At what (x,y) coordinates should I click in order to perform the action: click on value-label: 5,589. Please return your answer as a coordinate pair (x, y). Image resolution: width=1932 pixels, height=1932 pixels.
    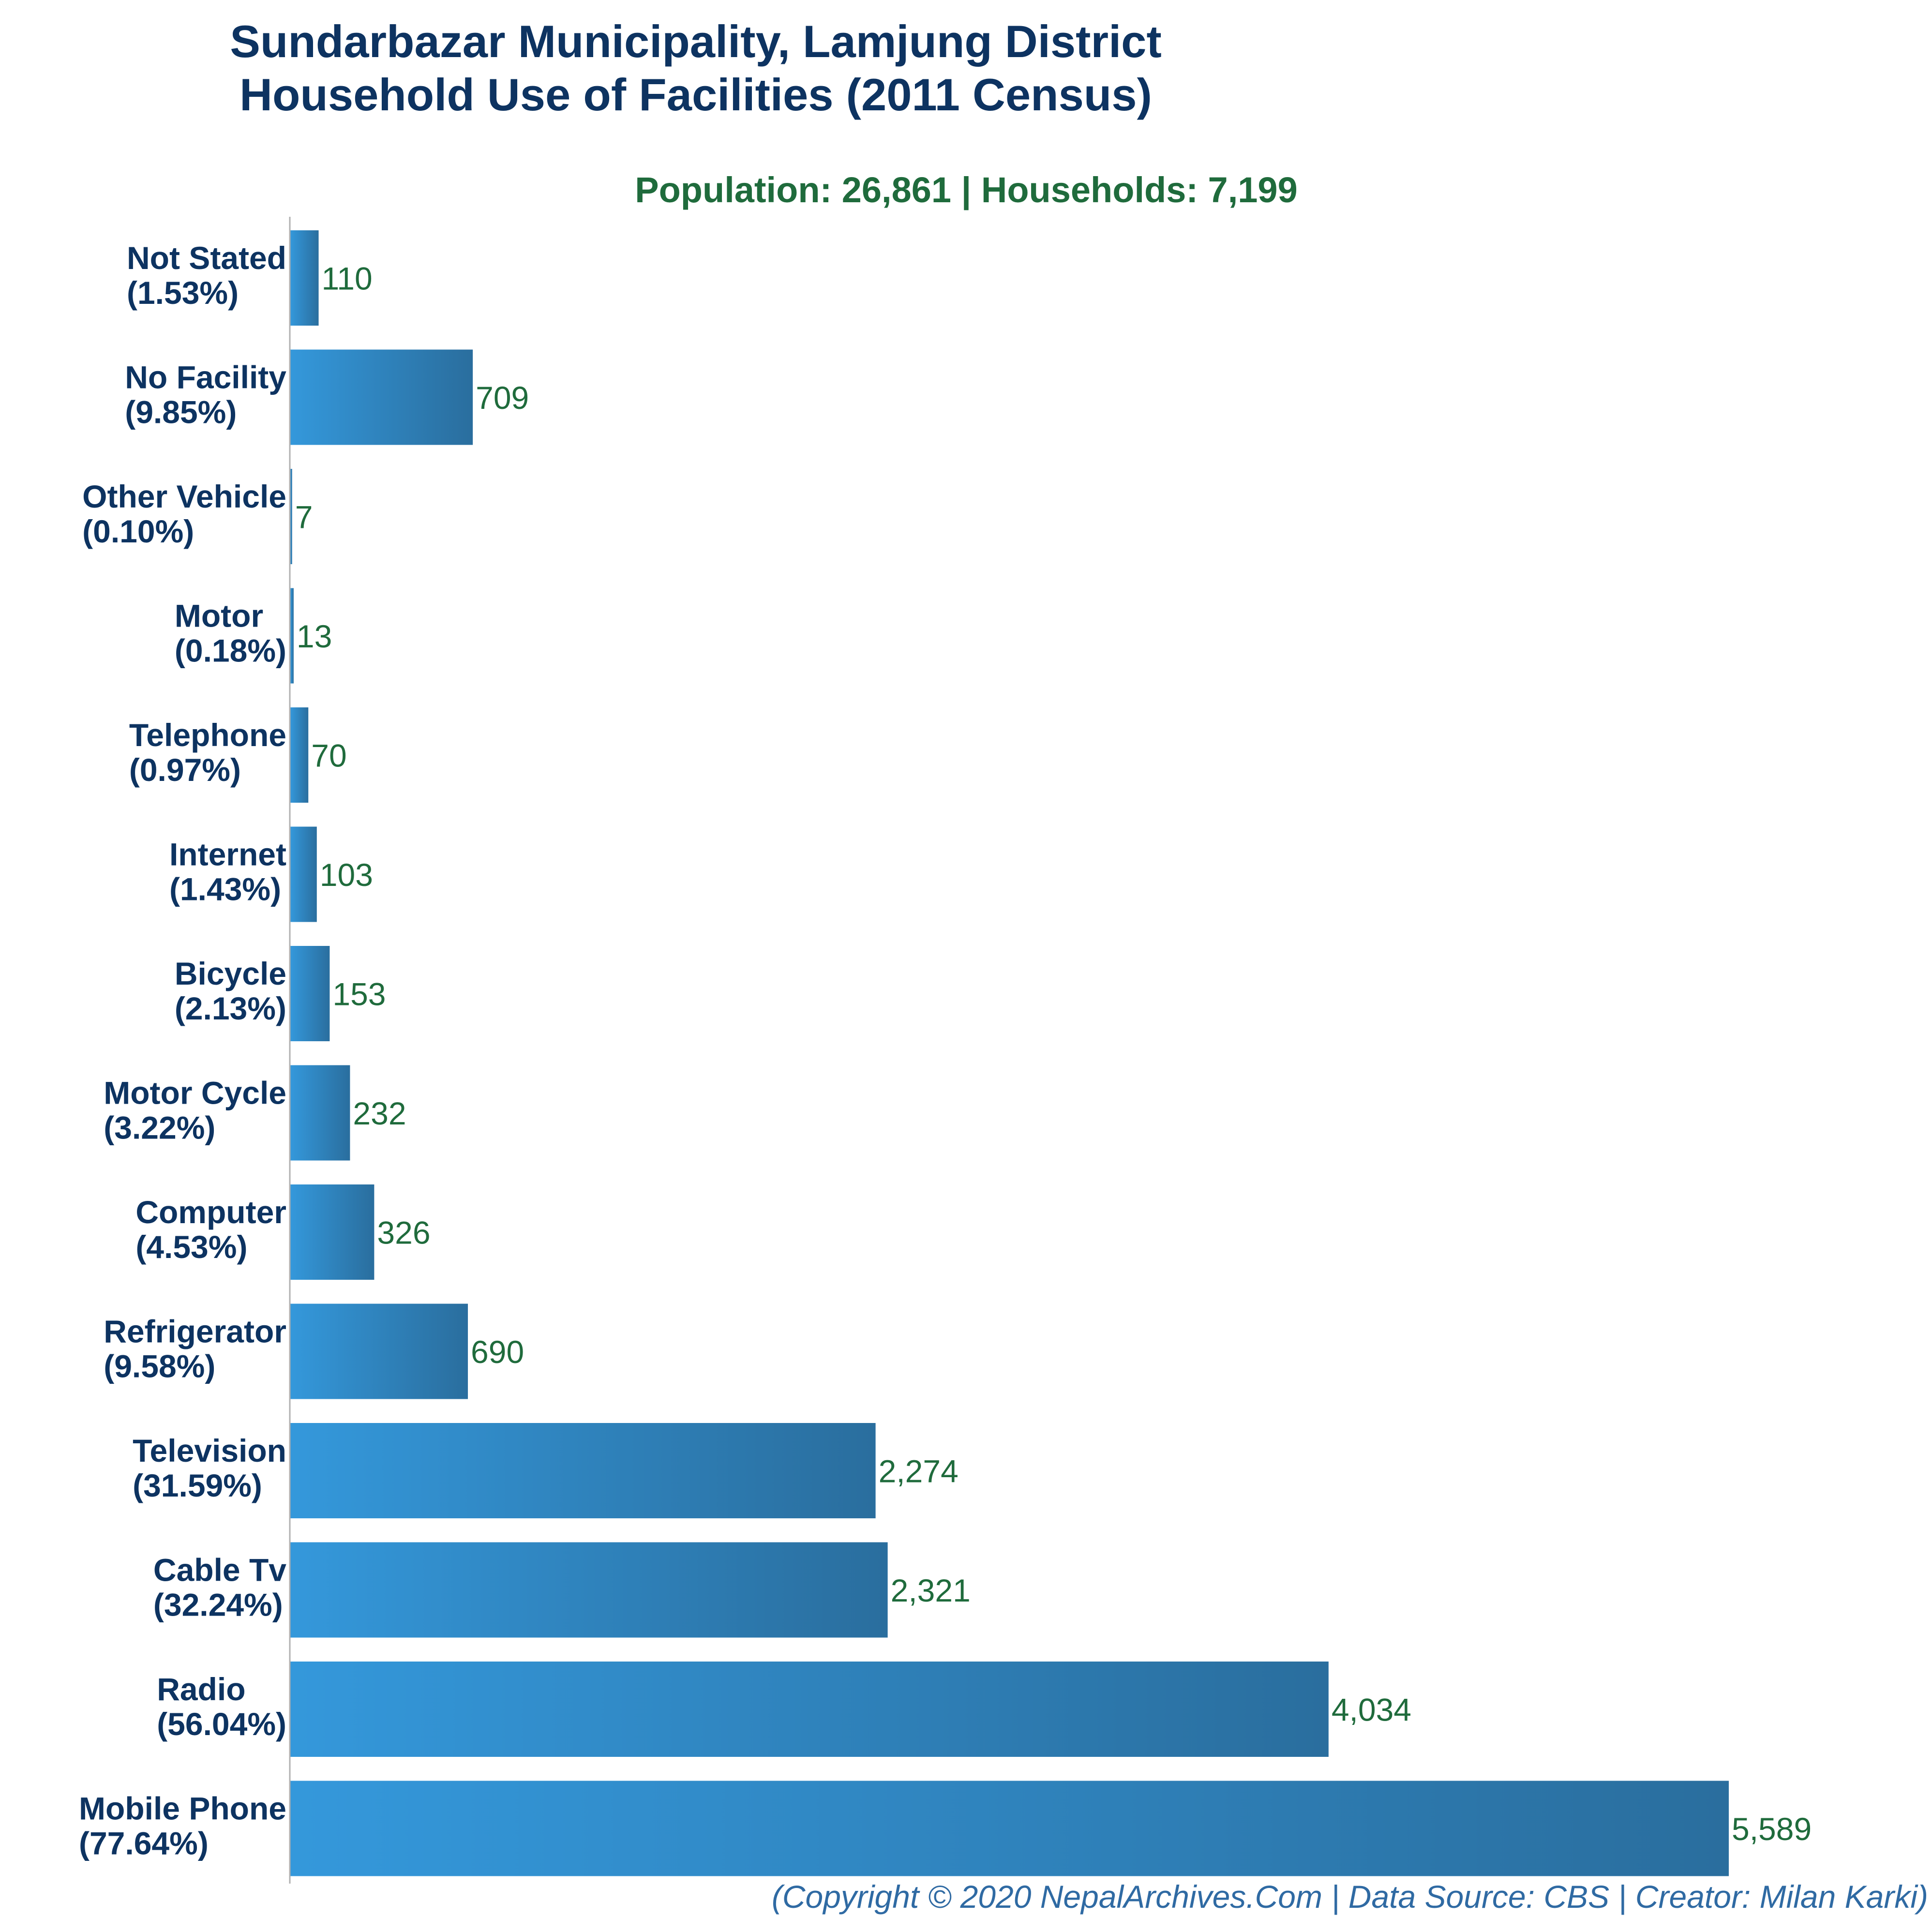
    Looking at the image, I should click on (1772, 1829).